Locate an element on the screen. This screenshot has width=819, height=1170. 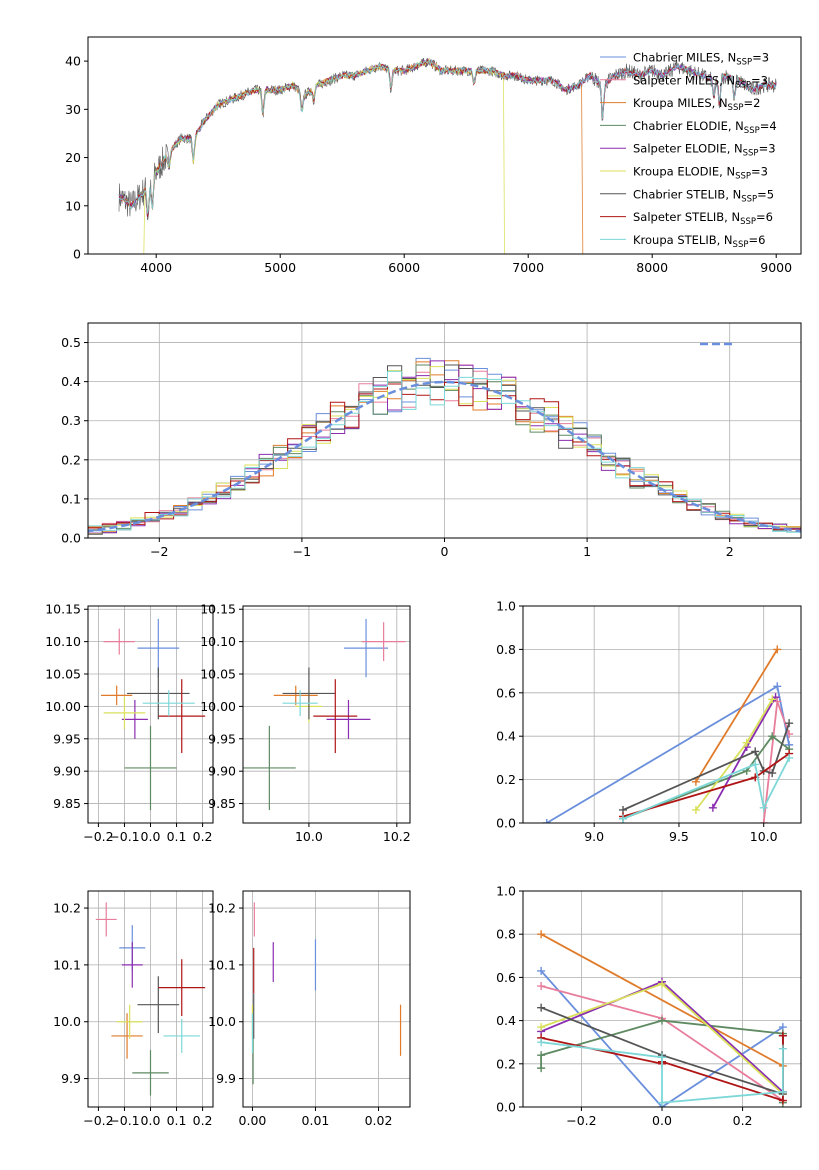
panel-massweight-vs-age: 9.0 9.5 10.0 0.0 0.2 0.4 0.6 0.8 1.0 is located at coordinates (649, 721).